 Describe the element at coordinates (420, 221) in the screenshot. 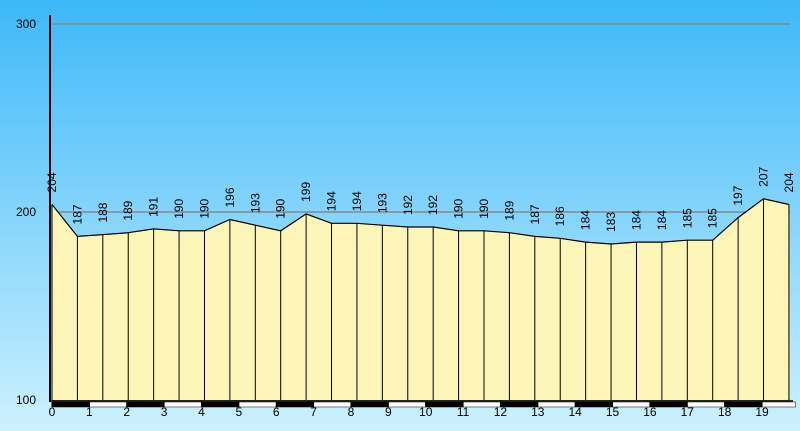

I see `profile-line` at that location.